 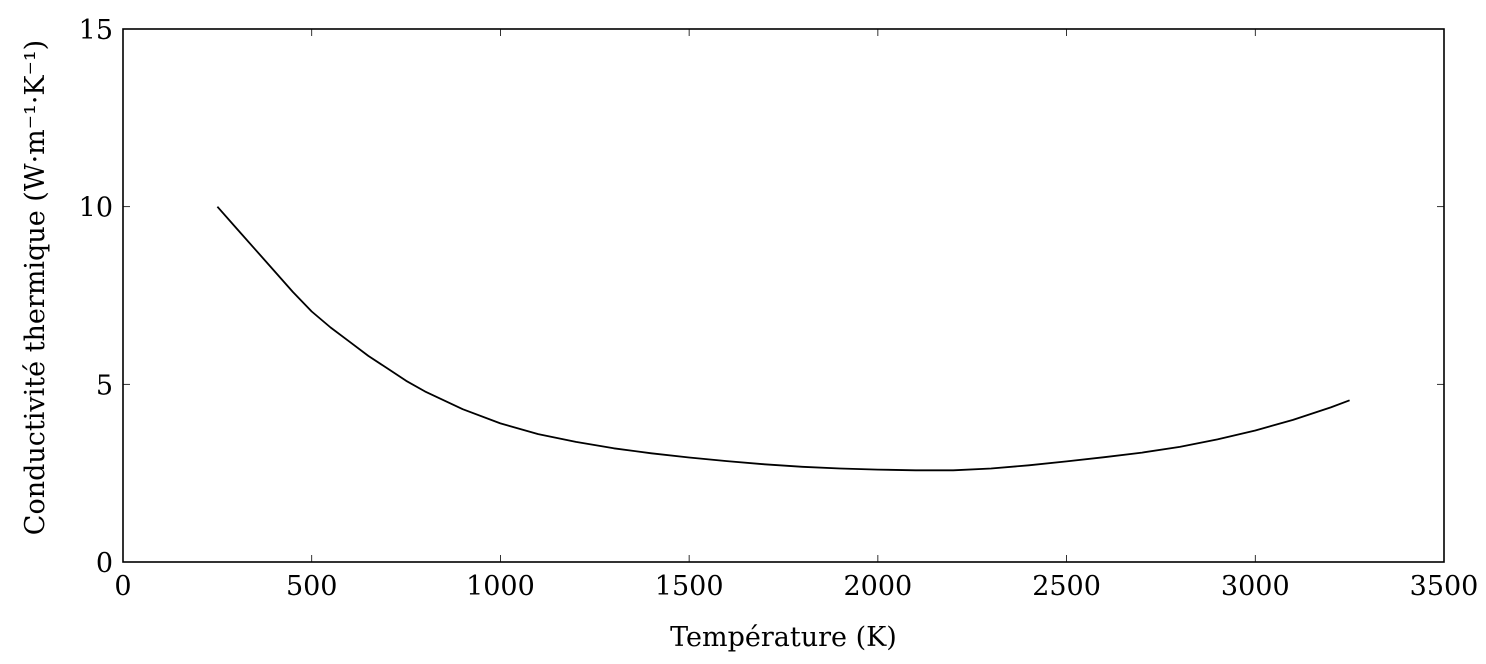 I want to click on y-tick-label: 5, so click(x=104, y=385).